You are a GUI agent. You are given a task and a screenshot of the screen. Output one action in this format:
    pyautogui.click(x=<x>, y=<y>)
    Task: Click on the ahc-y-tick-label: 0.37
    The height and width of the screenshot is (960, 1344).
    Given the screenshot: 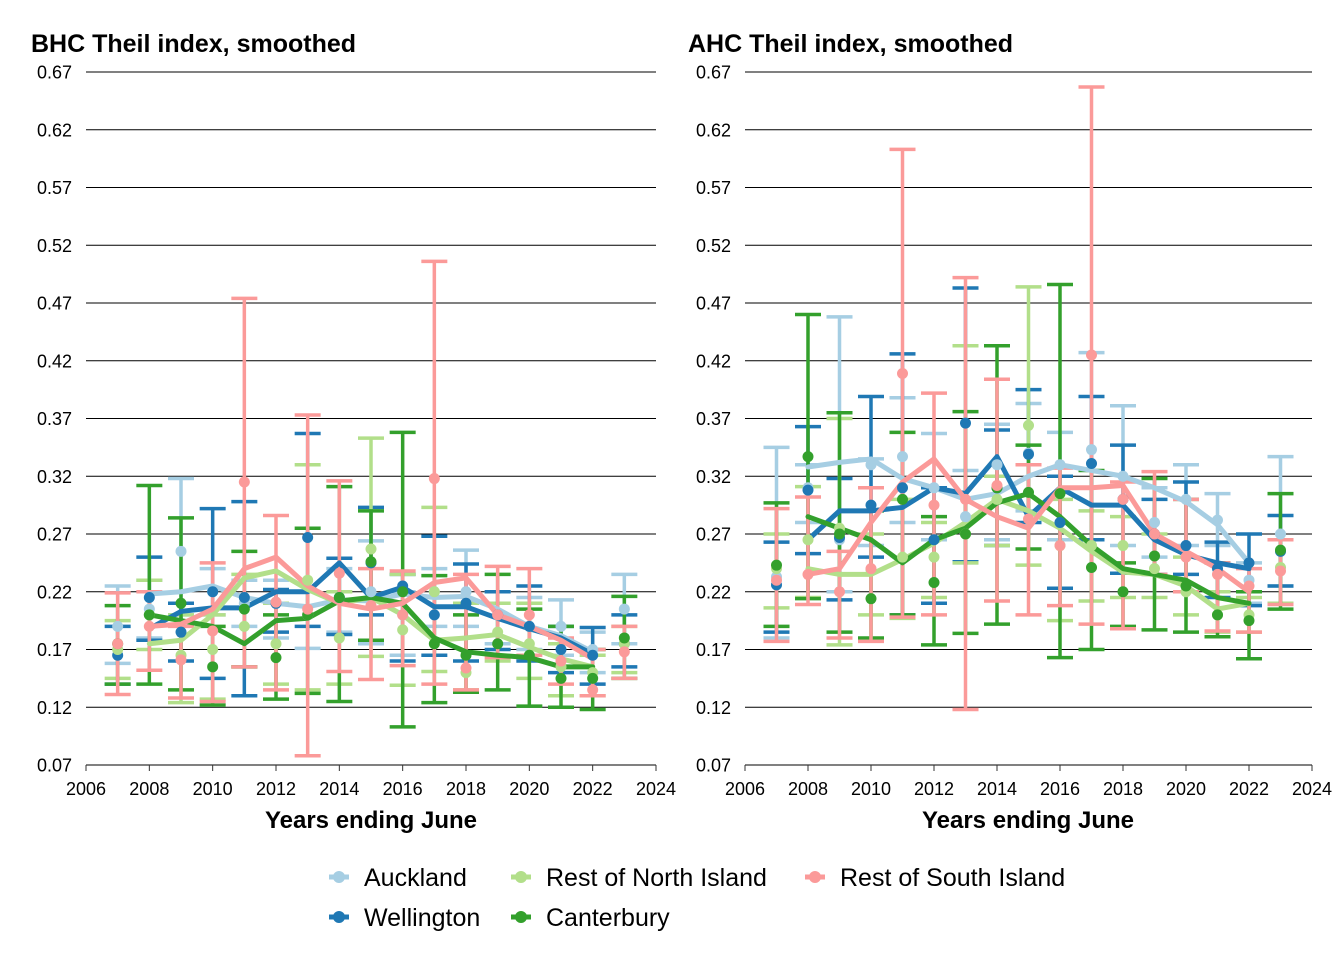 What is the action you would take?
    pyautogui.click(x=713, y=419)
    